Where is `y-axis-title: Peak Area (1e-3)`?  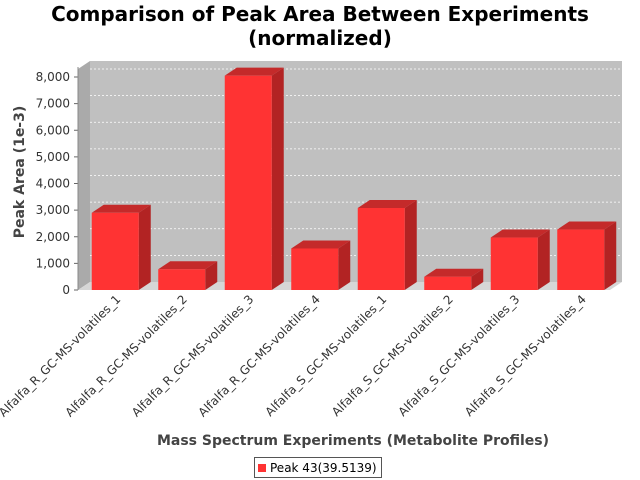
y-axis-title: Peak Area (1e-3) is located at coordinates (20, 172).